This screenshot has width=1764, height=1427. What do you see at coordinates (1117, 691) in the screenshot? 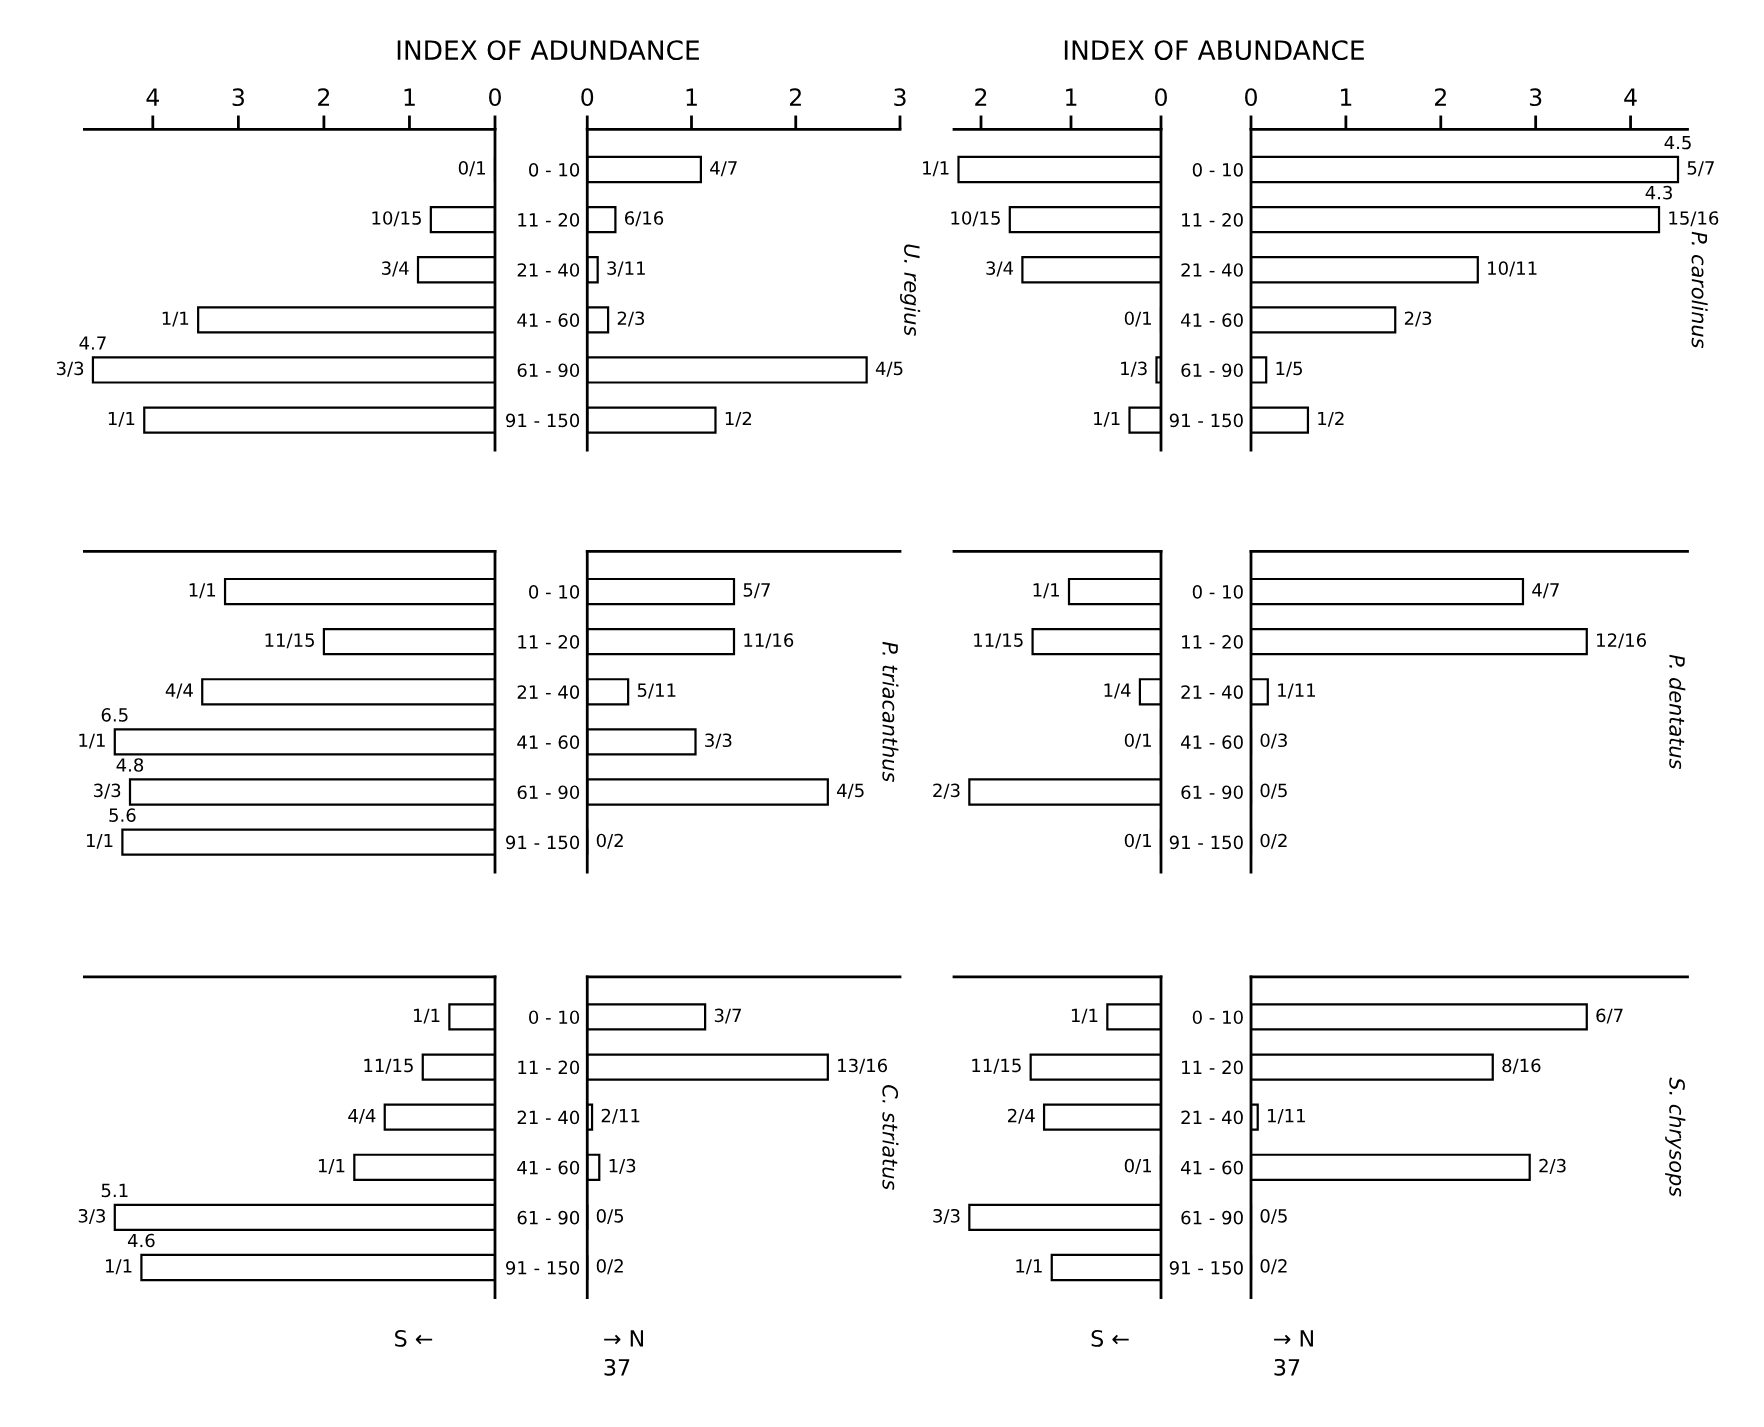
I see `annotation: 1/4` at bounding box center [1117, 691].